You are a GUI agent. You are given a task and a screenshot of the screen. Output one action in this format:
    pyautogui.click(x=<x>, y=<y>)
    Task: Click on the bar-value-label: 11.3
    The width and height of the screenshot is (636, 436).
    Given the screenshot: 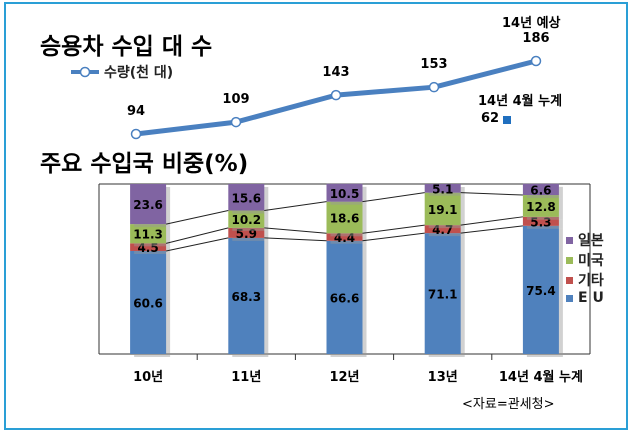 What is the action you would take?
    pyautogui.click(x=148, y=235)
    